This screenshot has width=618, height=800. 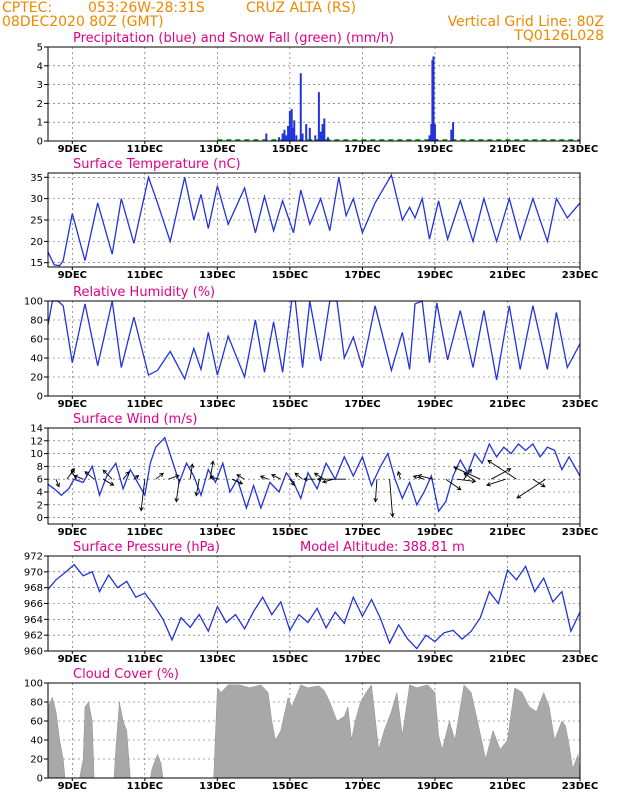 I want to click on panel-title: Cloud Cover (%), so click(x=126, y=674).